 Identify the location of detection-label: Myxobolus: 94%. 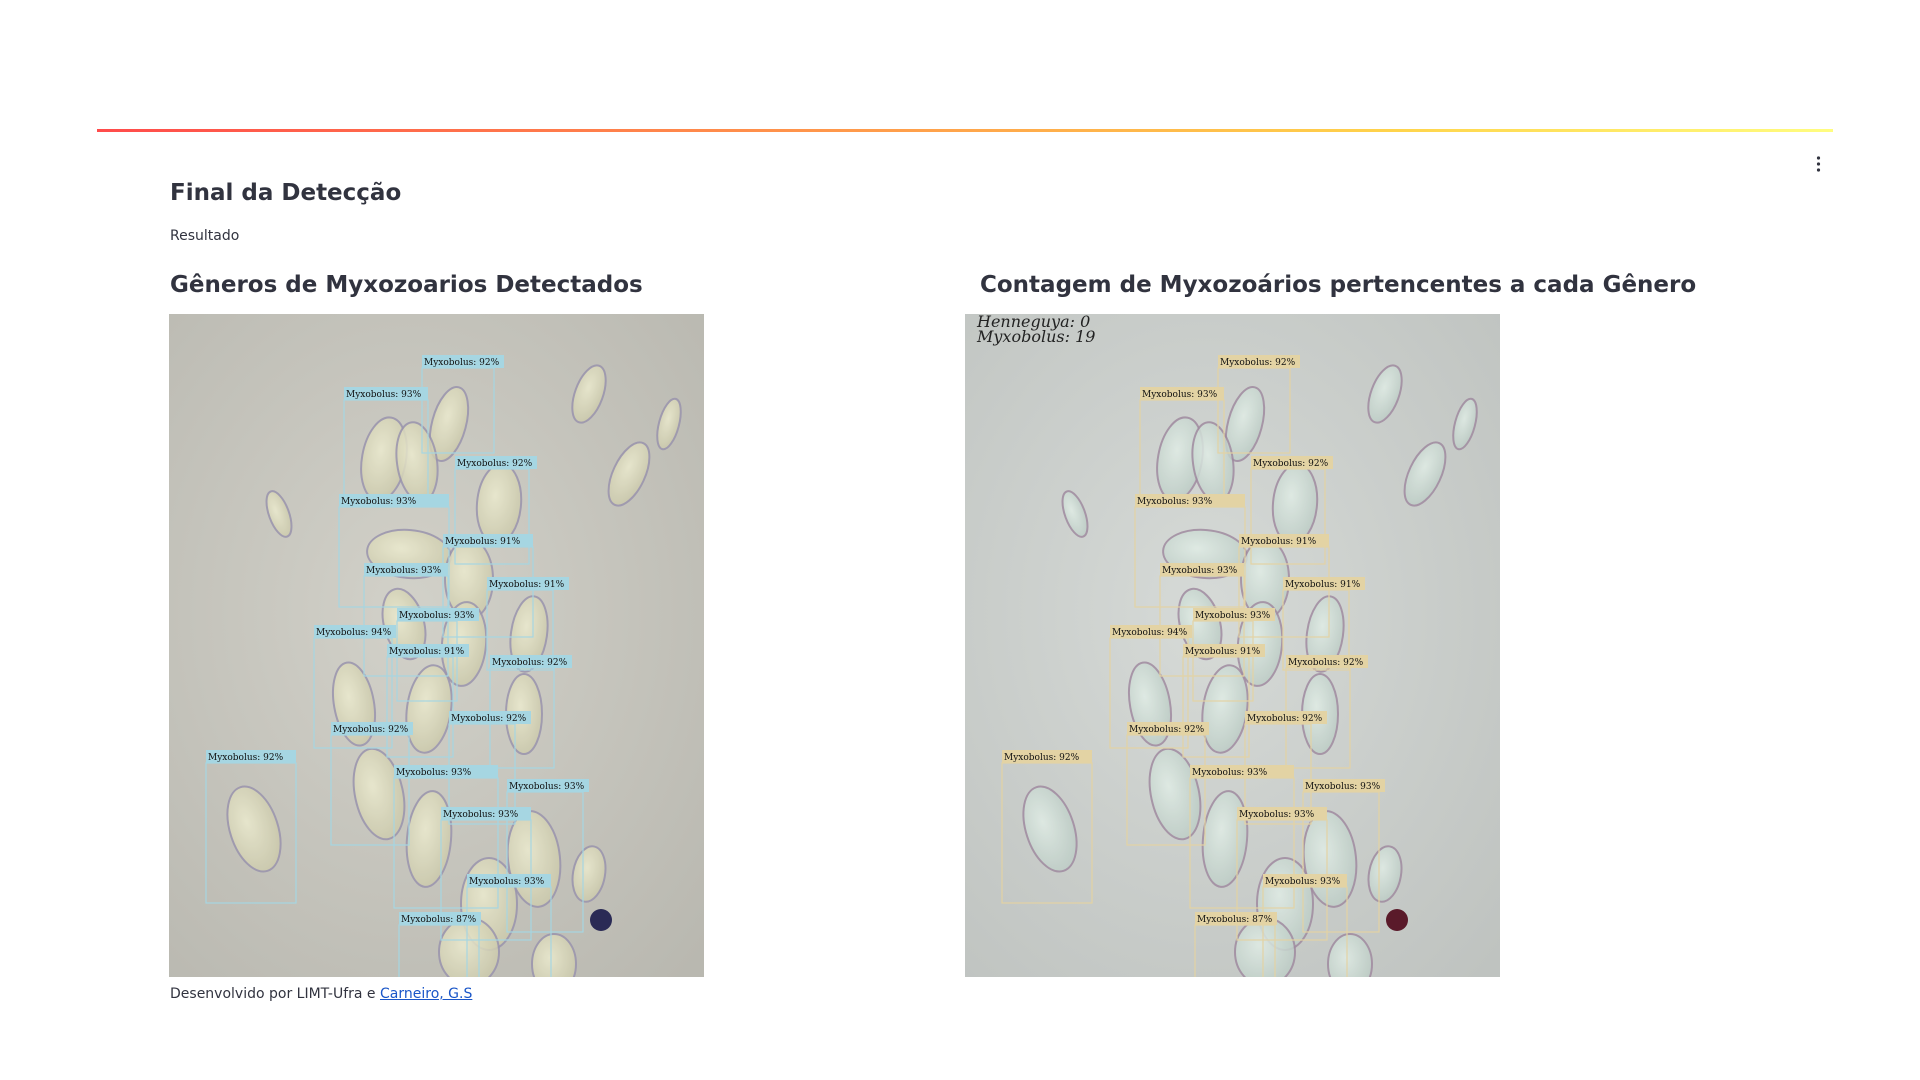
(354, 633).